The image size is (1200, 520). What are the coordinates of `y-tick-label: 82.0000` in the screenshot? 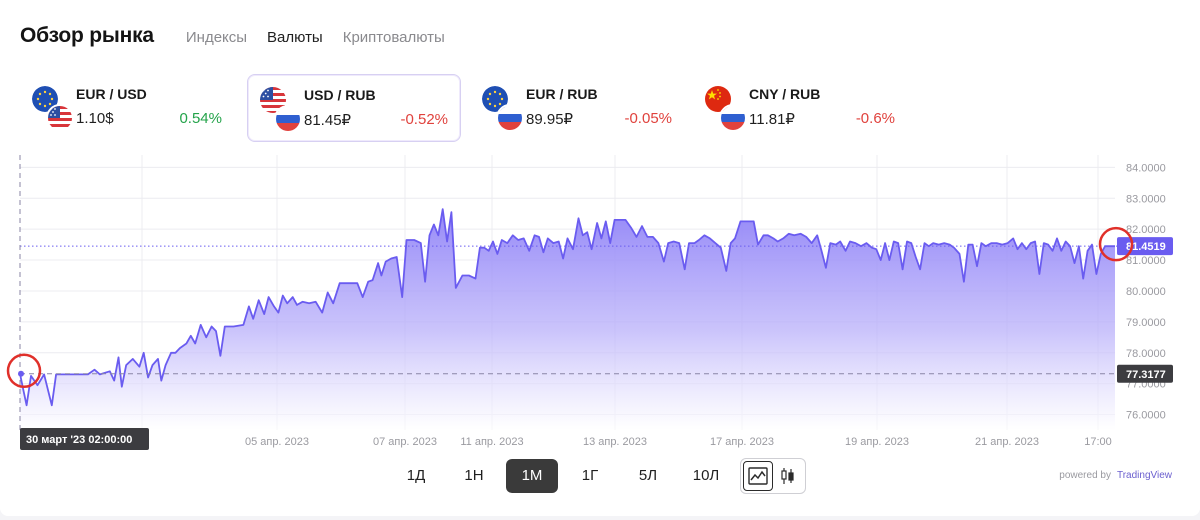 It's located at (1146, 230).